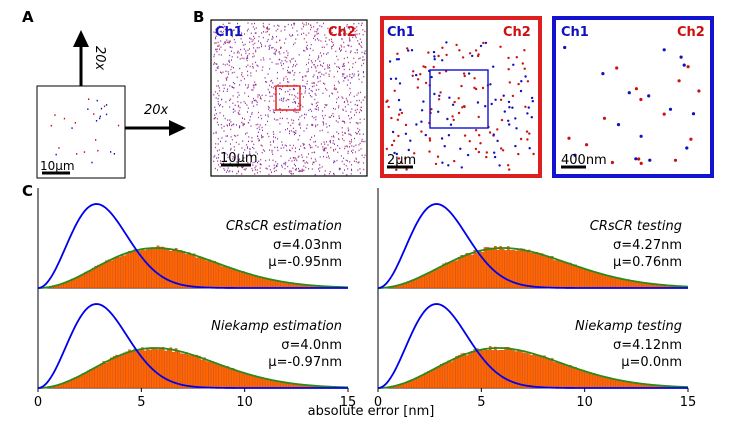  I want to click on panel-a-emitters, so click(85, 131).